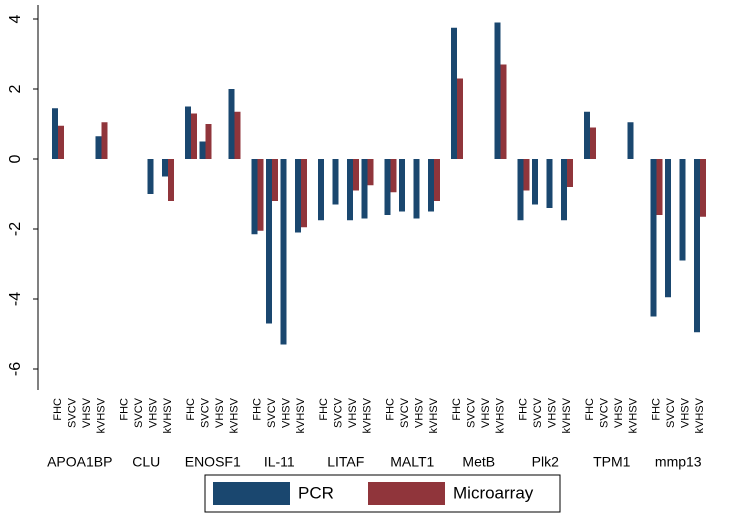 This screenshot has height=520, width=729. What do you see at coordinates (478, 462) in the screenshot?
I see `category-label: MetB` at bounding box center [478, 462].